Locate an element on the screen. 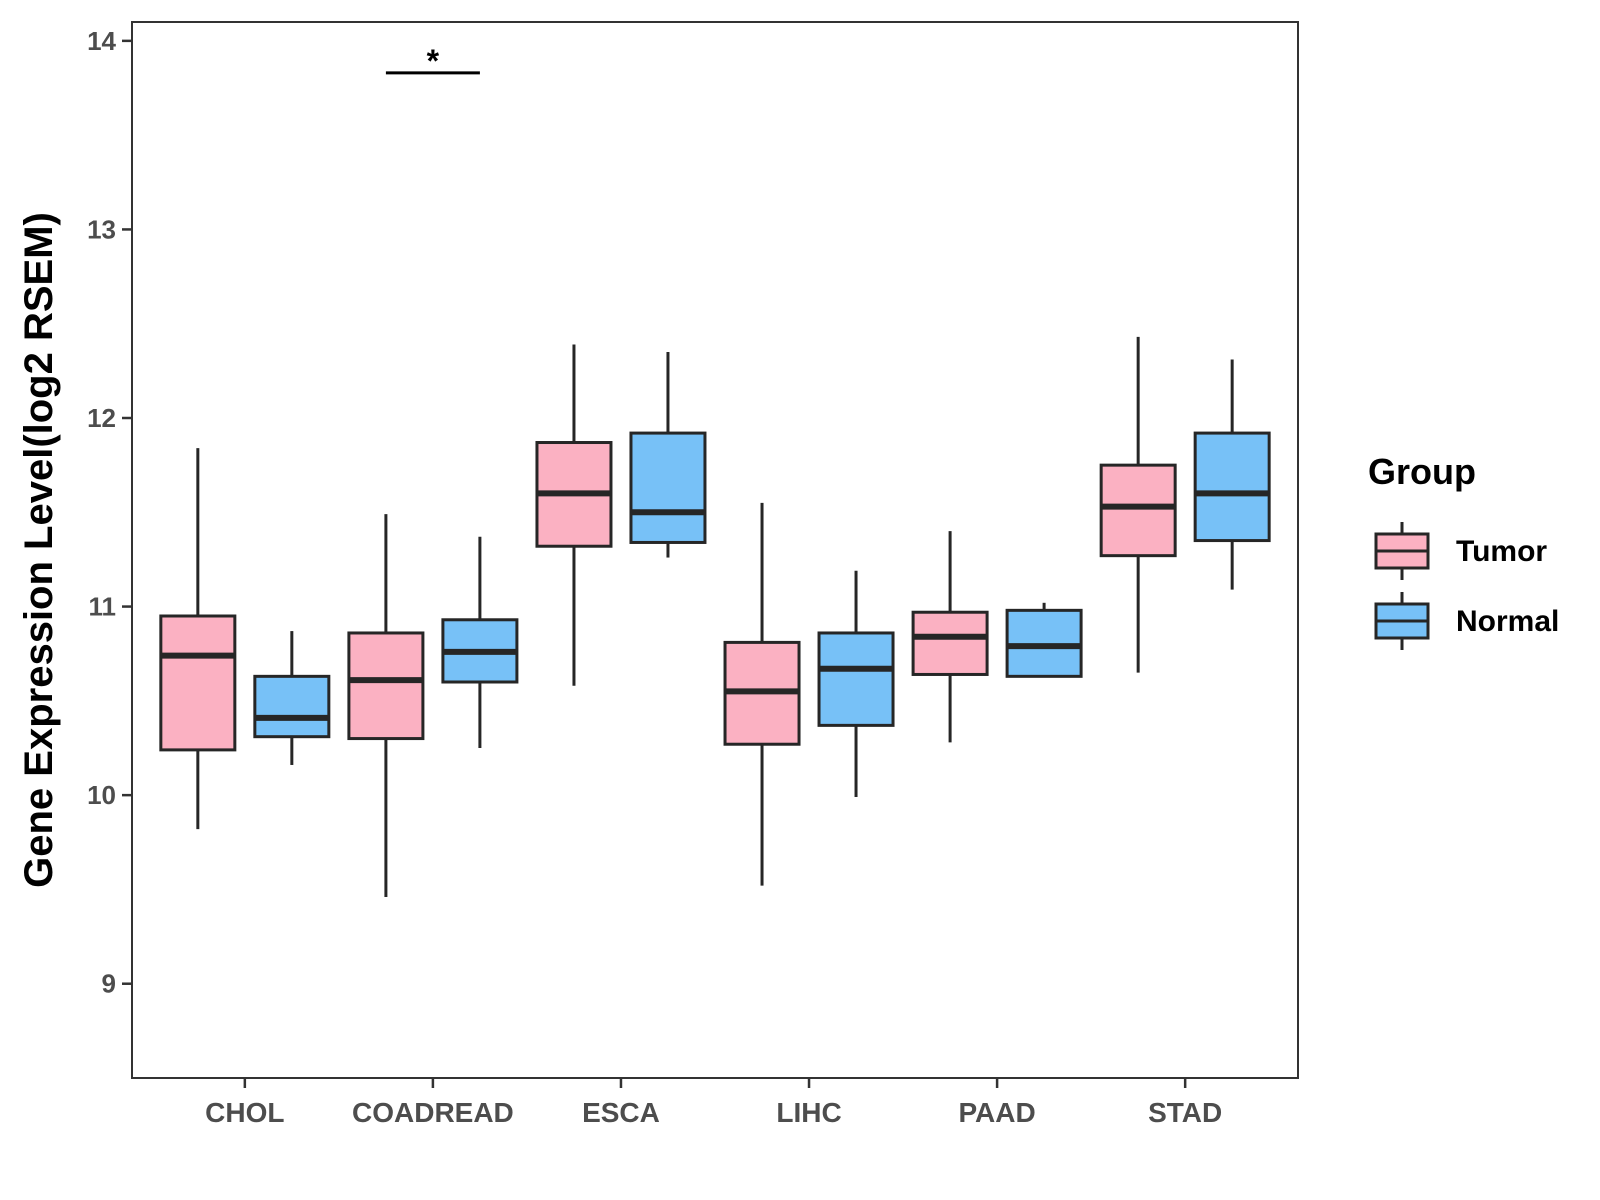 Image resolution: width=1600 pixels, height=1200 pixels. y-tick-label: 14 is located at coordinates (101, 41).